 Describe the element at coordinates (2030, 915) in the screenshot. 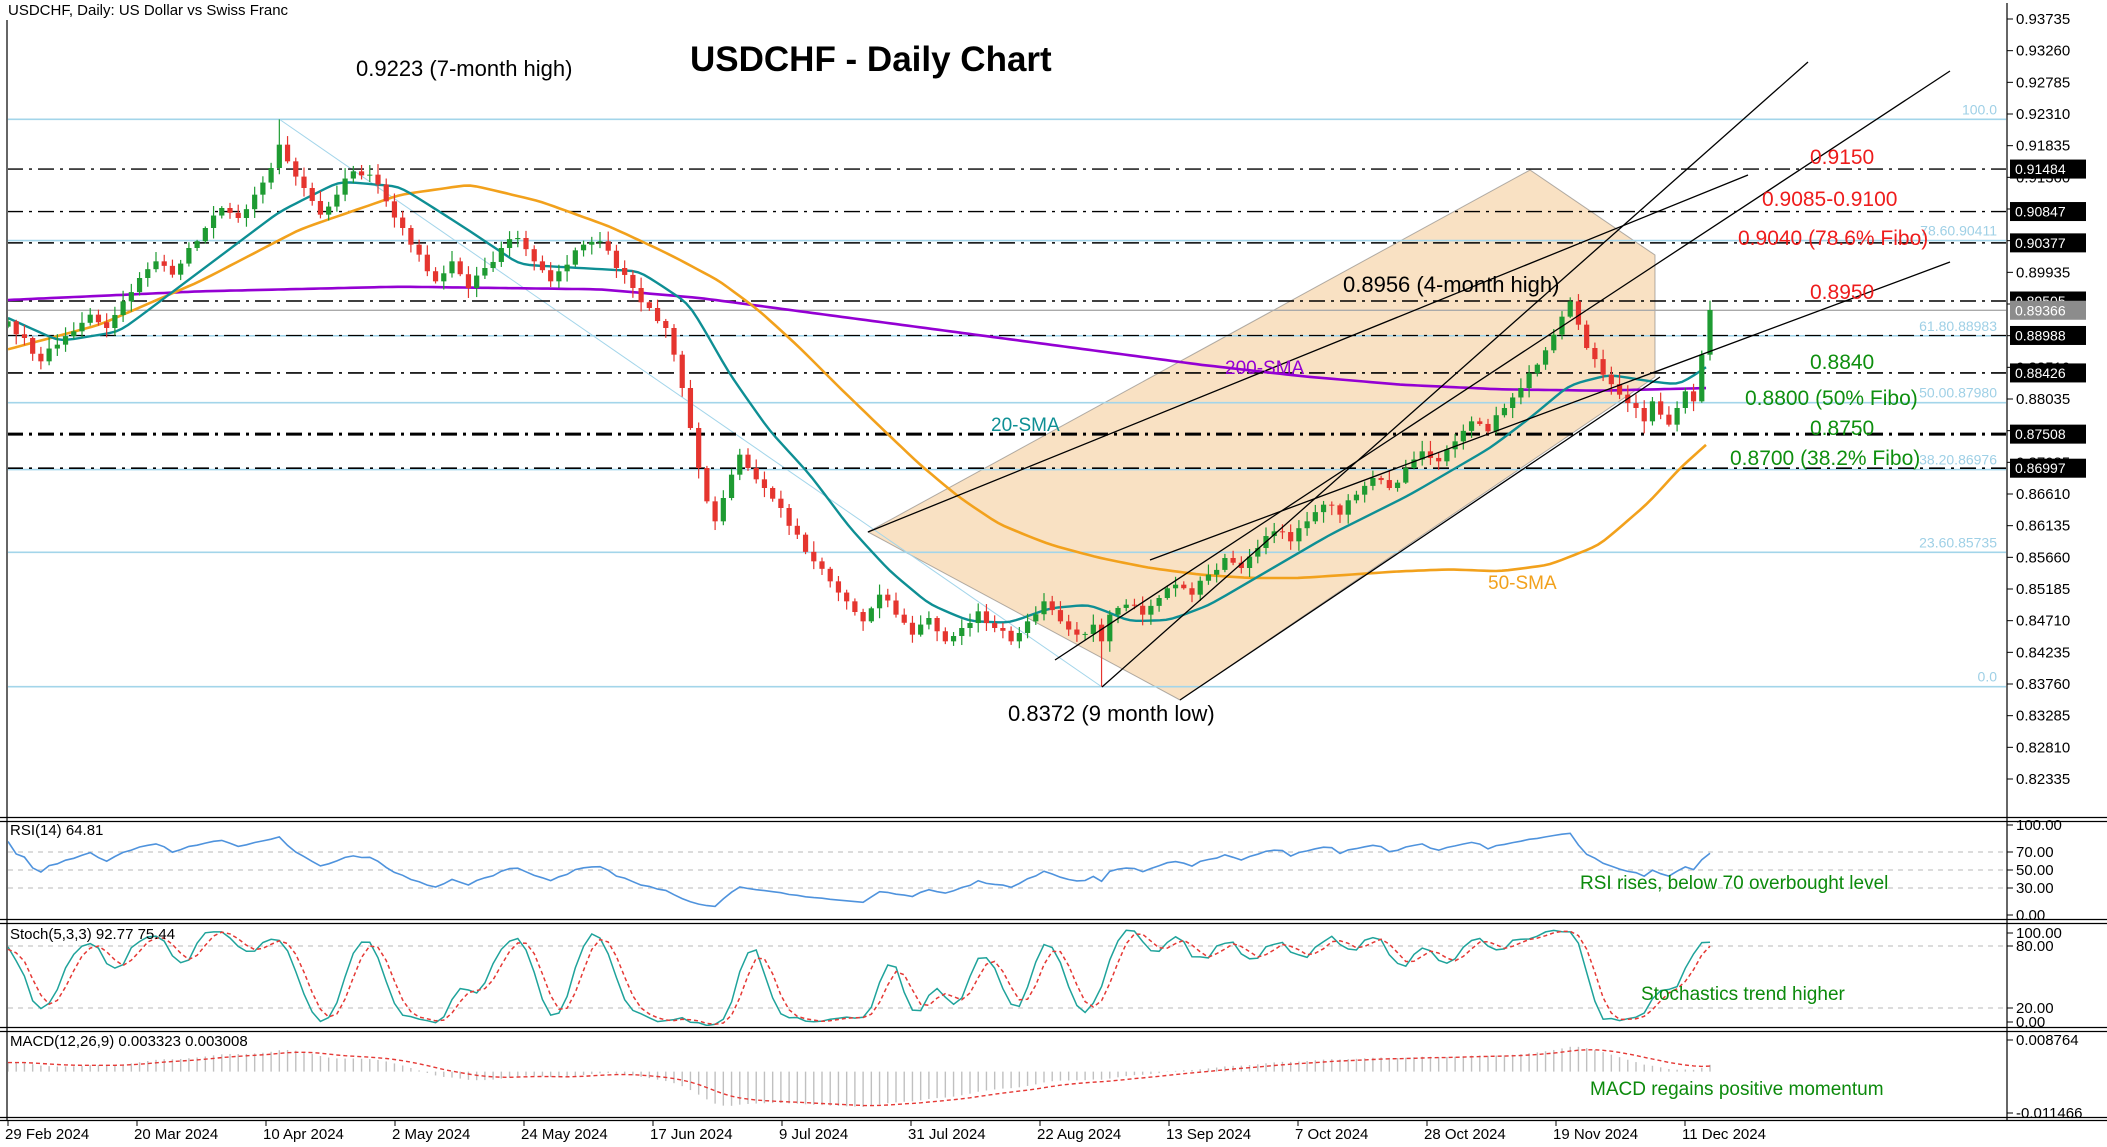

I see `axis-text: 0.00` at that location.